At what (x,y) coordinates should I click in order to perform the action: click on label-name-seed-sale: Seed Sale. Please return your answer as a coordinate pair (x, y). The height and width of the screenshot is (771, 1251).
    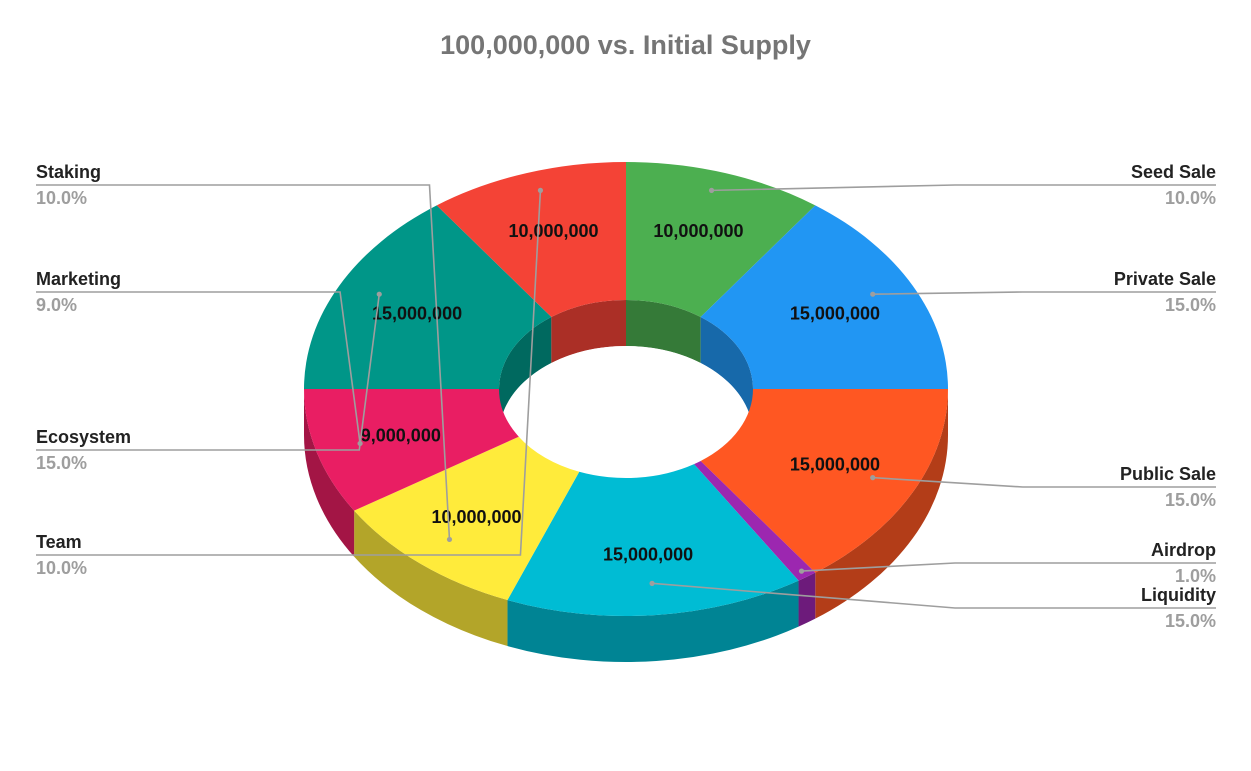
    Looking at the image, I should click on (1173, 172).